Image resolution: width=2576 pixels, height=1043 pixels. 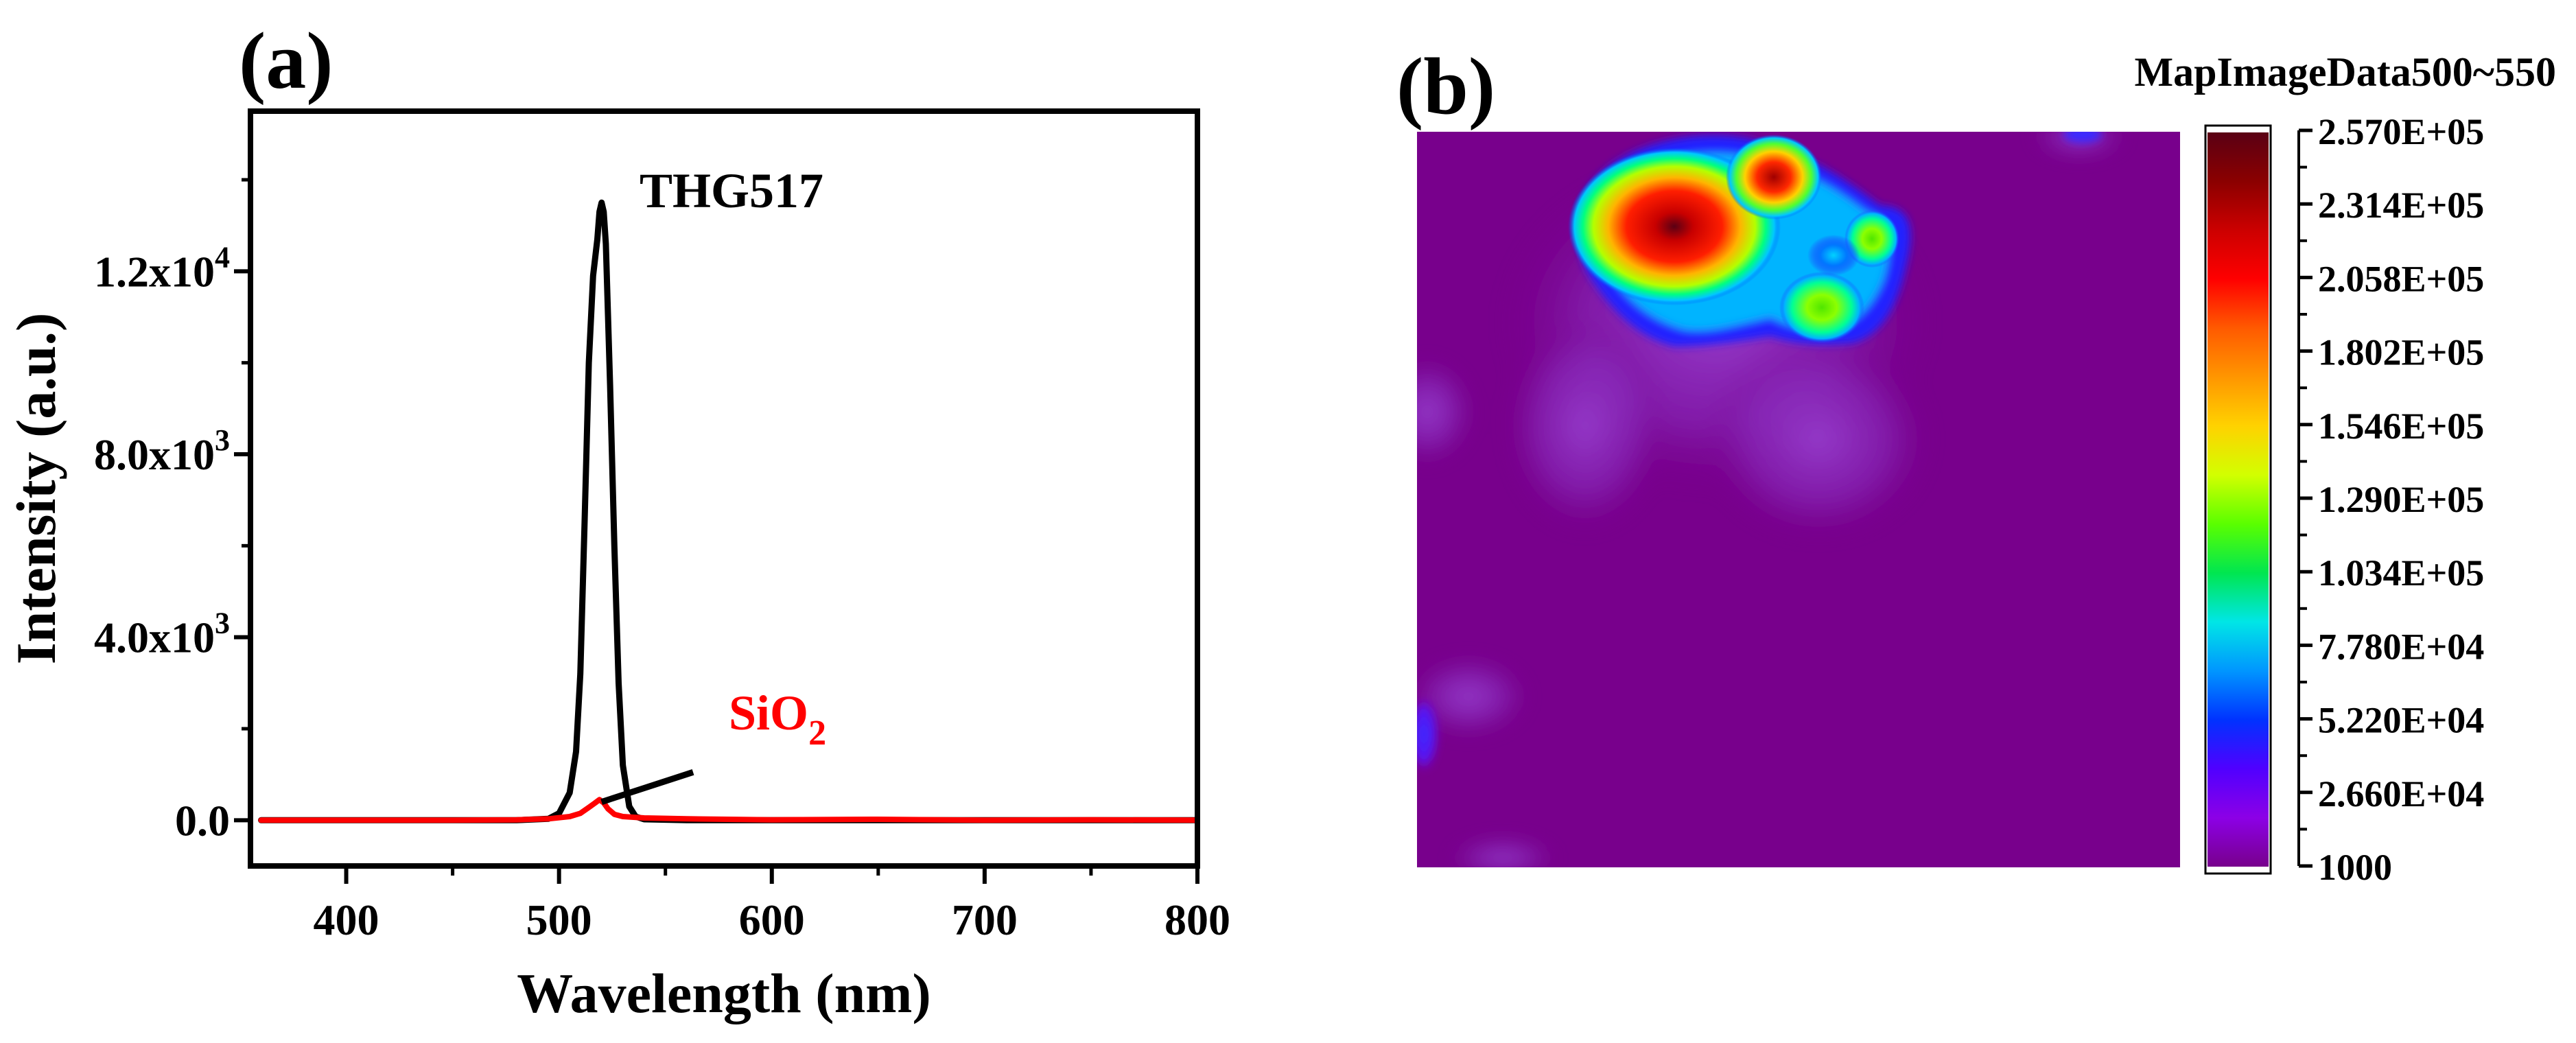 I want to click on colorbar-tick-label: 2.570E+05, so click(x=2401, y=131).